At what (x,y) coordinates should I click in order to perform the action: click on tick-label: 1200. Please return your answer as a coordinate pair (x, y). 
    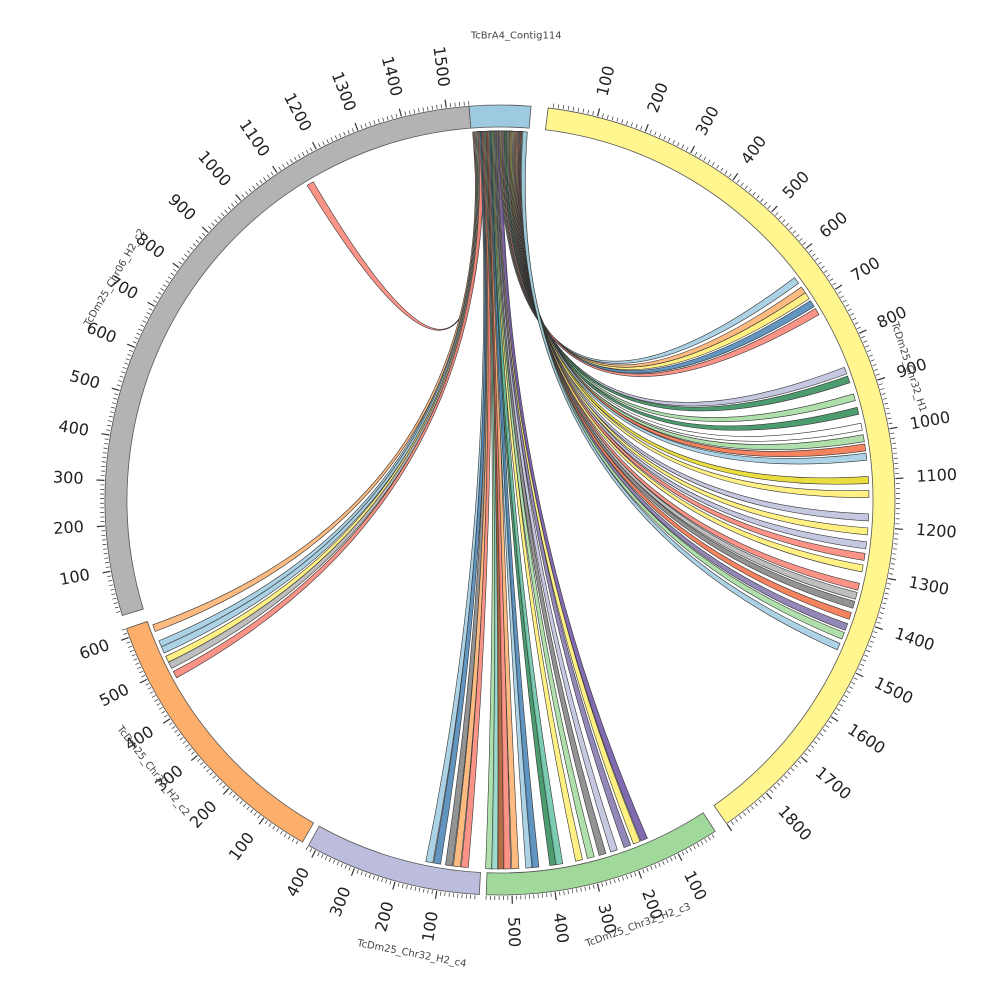
    Looking at the image, I should click on (298, 112).